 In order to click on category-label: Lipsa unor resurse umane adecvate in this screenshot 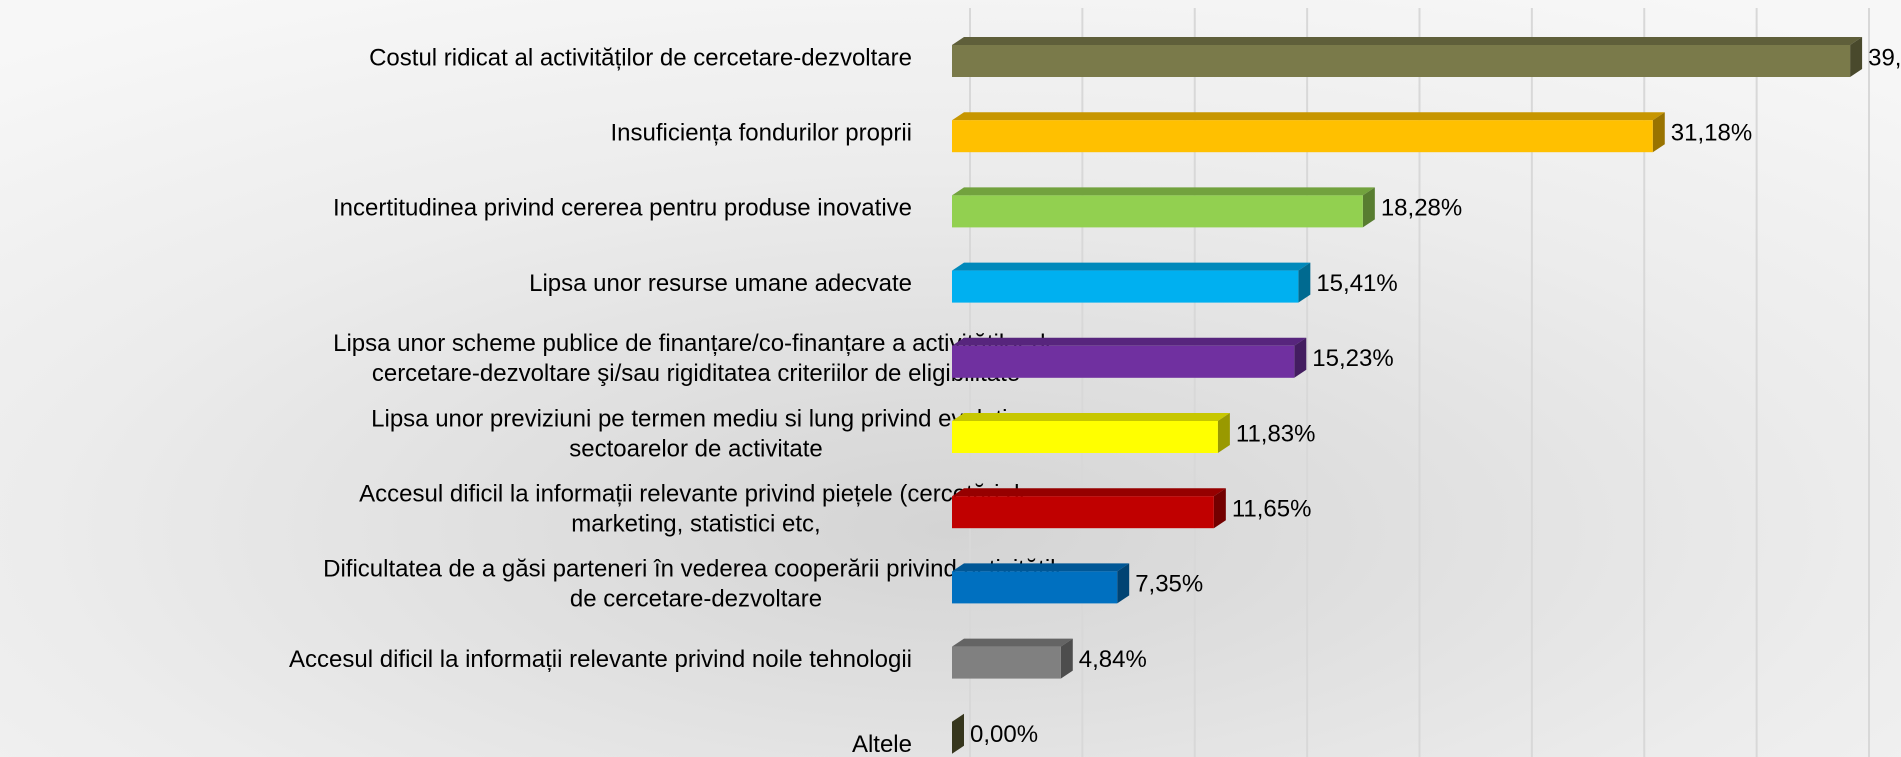, I will do `click(720, 283)`.